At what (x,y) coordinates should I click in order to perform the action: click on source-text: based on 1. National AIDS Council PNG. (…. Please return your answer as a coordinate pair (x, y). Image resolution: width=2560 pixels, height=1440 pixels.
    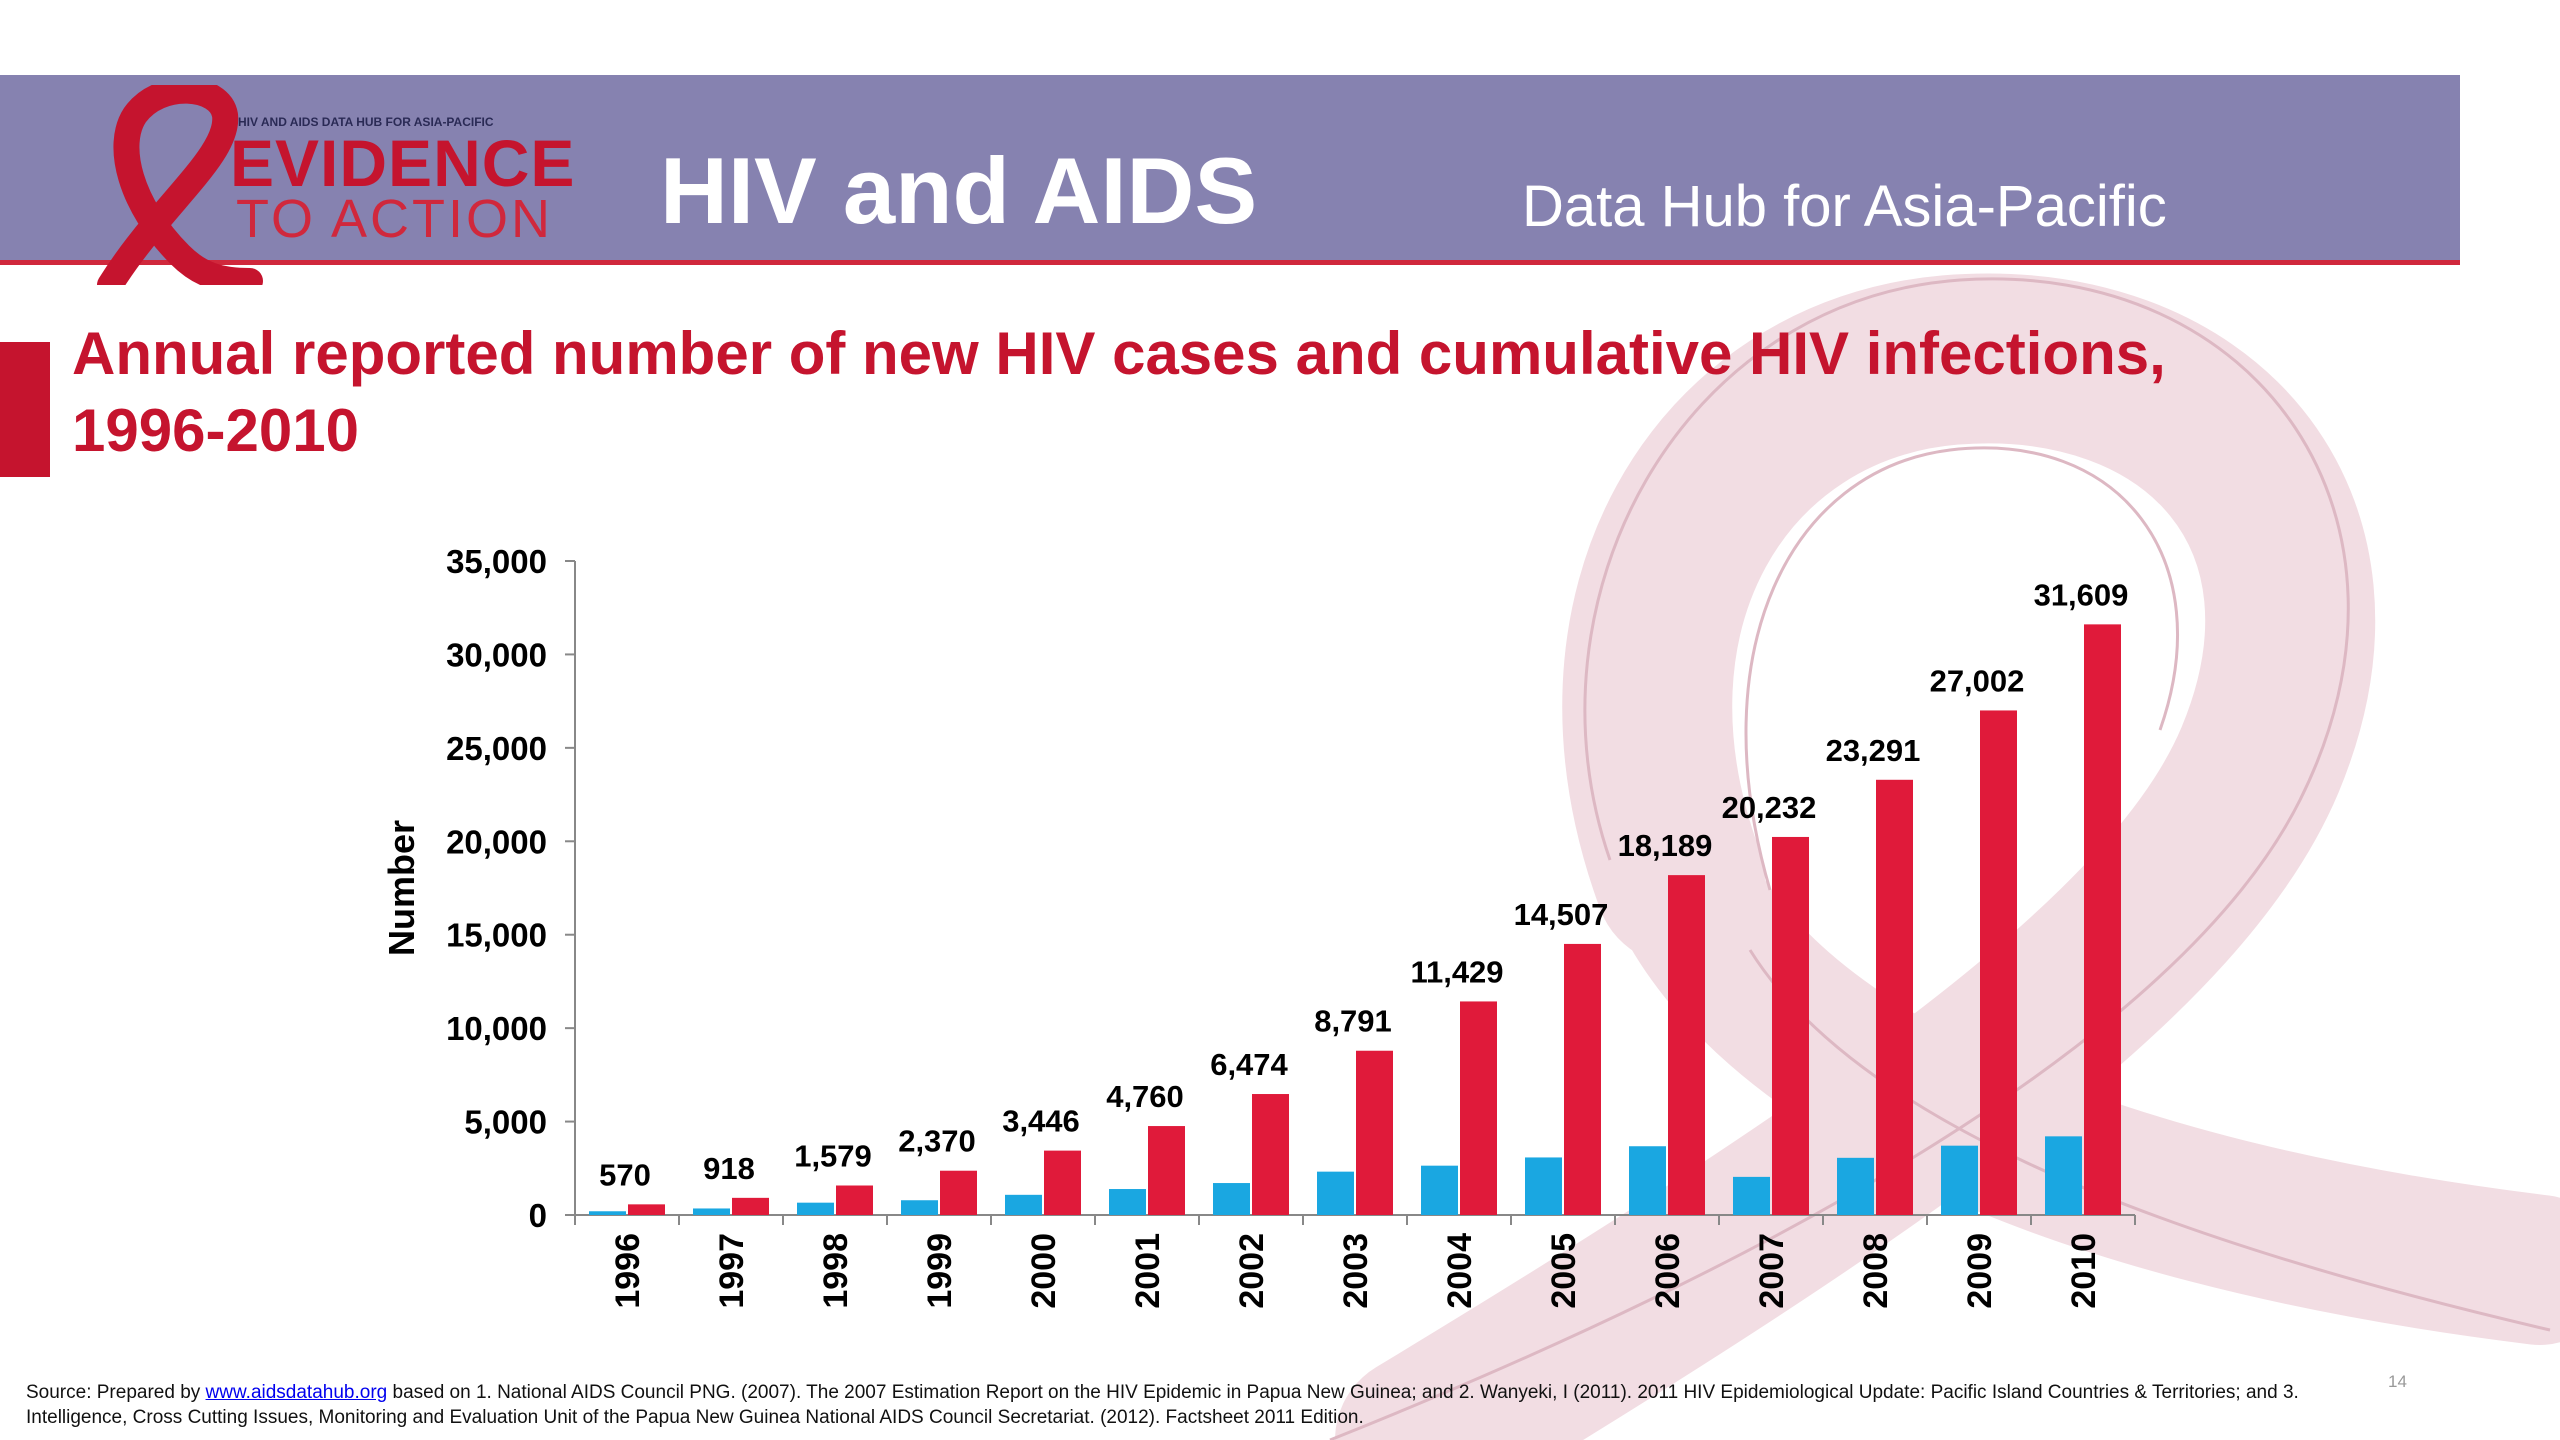
    Looking at the image, I should click on (1162, 1405).